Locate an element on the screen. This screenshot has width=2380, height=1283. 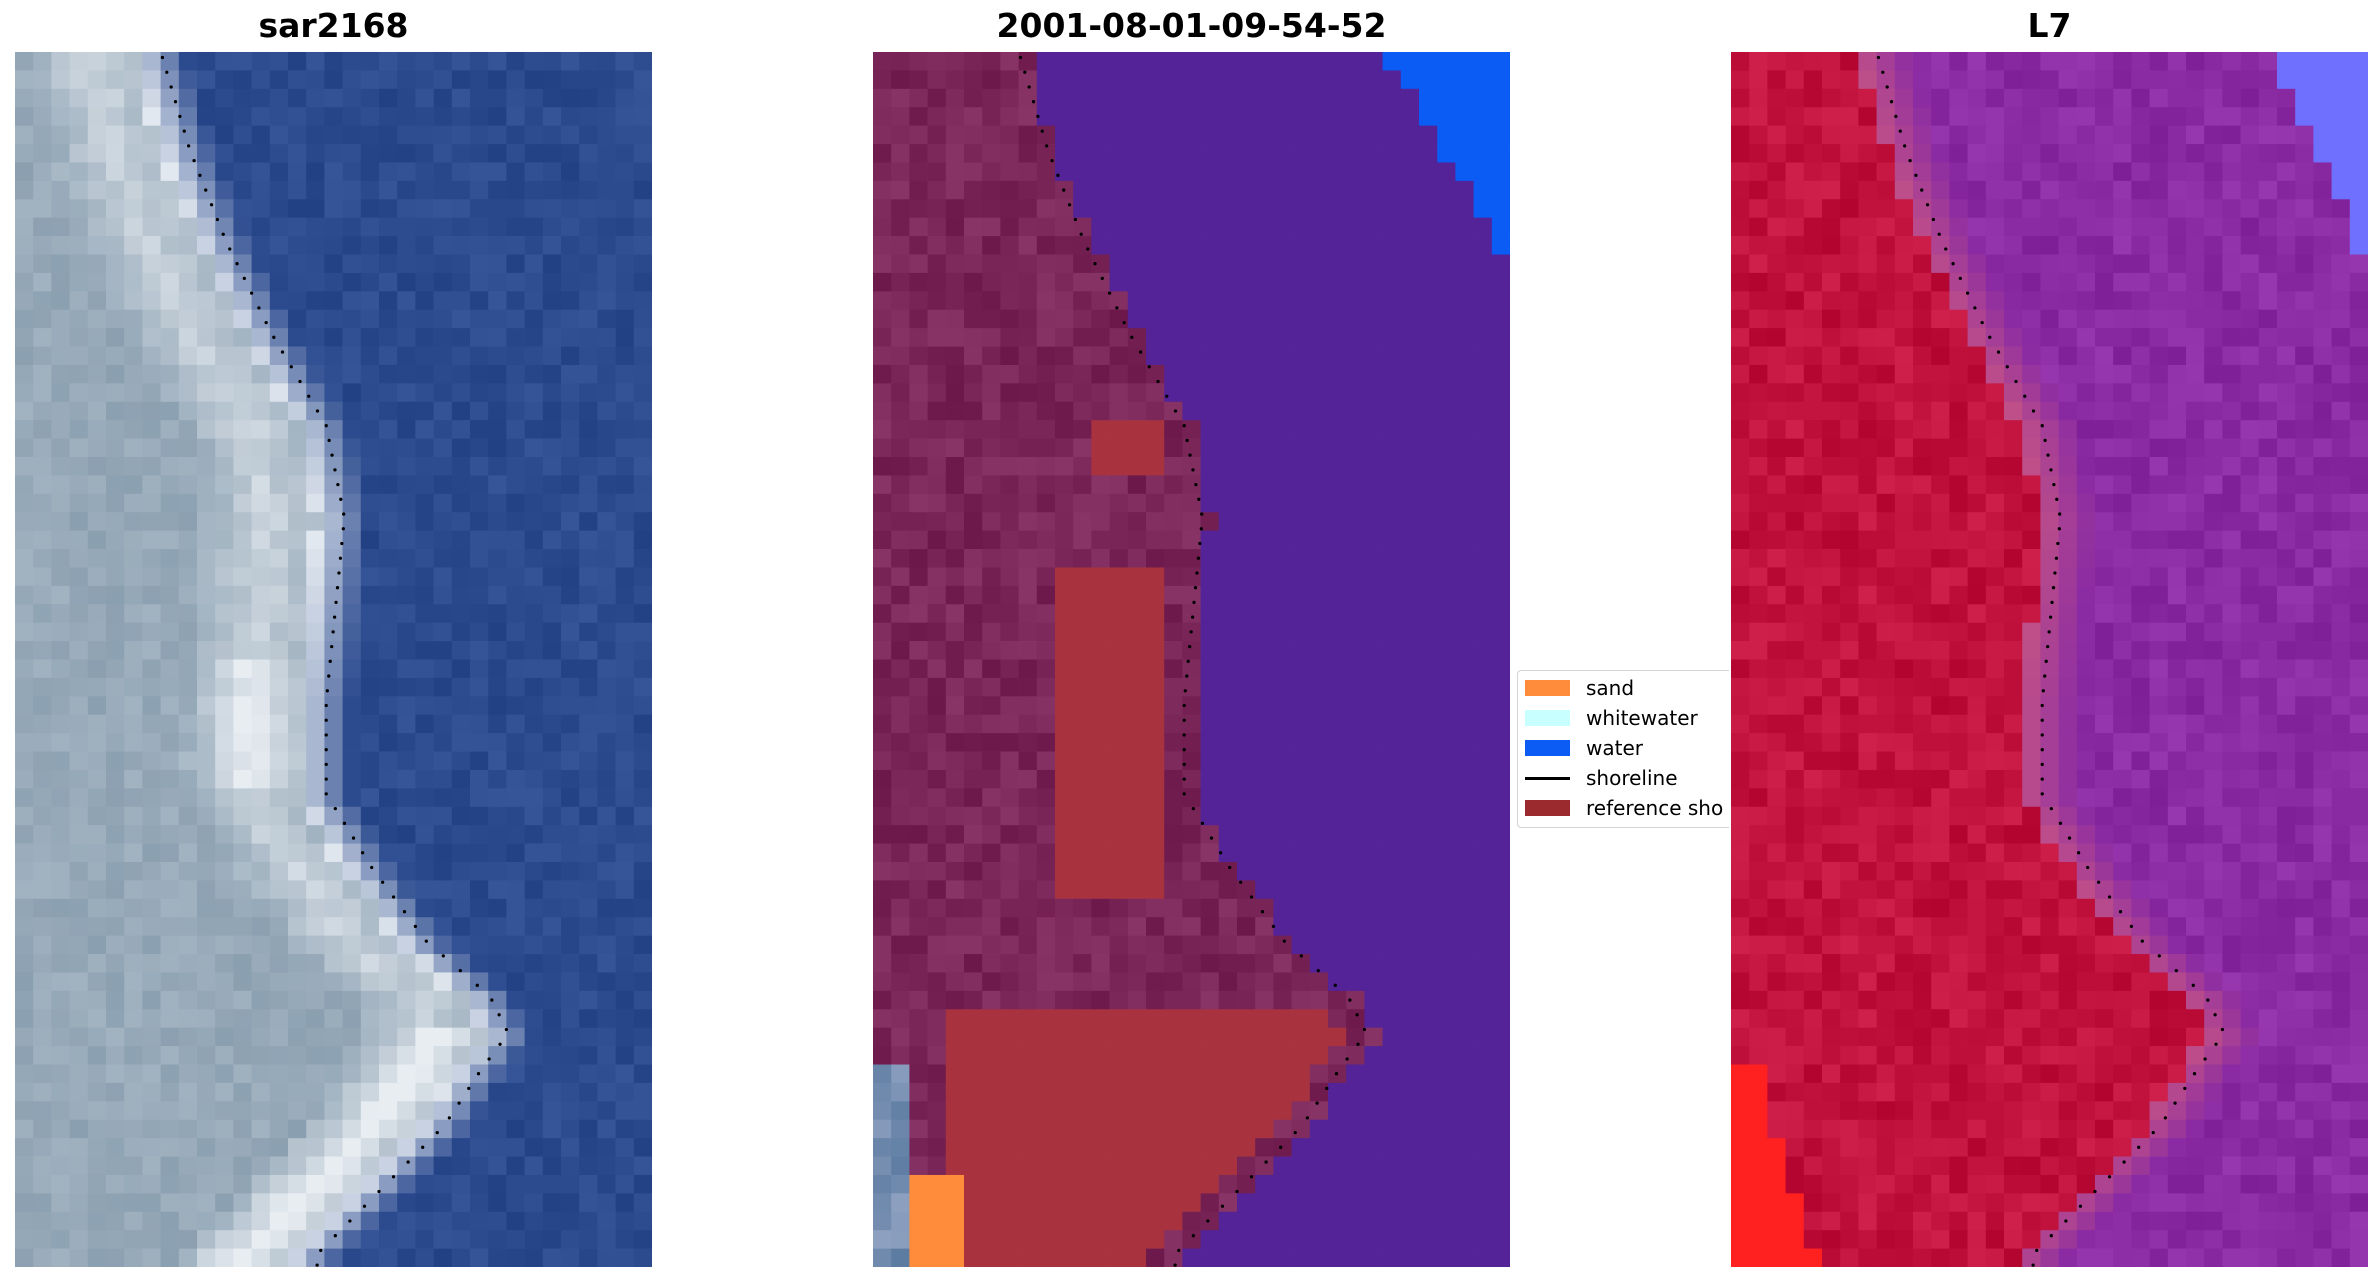
legend-item-sand: sand is located at coordinates (1579, 688).